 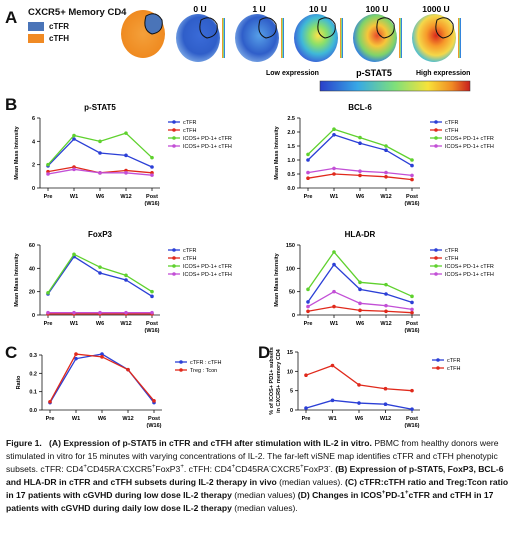 I want to click on y-axis-label: Ratio, so click(x=19, y=382).